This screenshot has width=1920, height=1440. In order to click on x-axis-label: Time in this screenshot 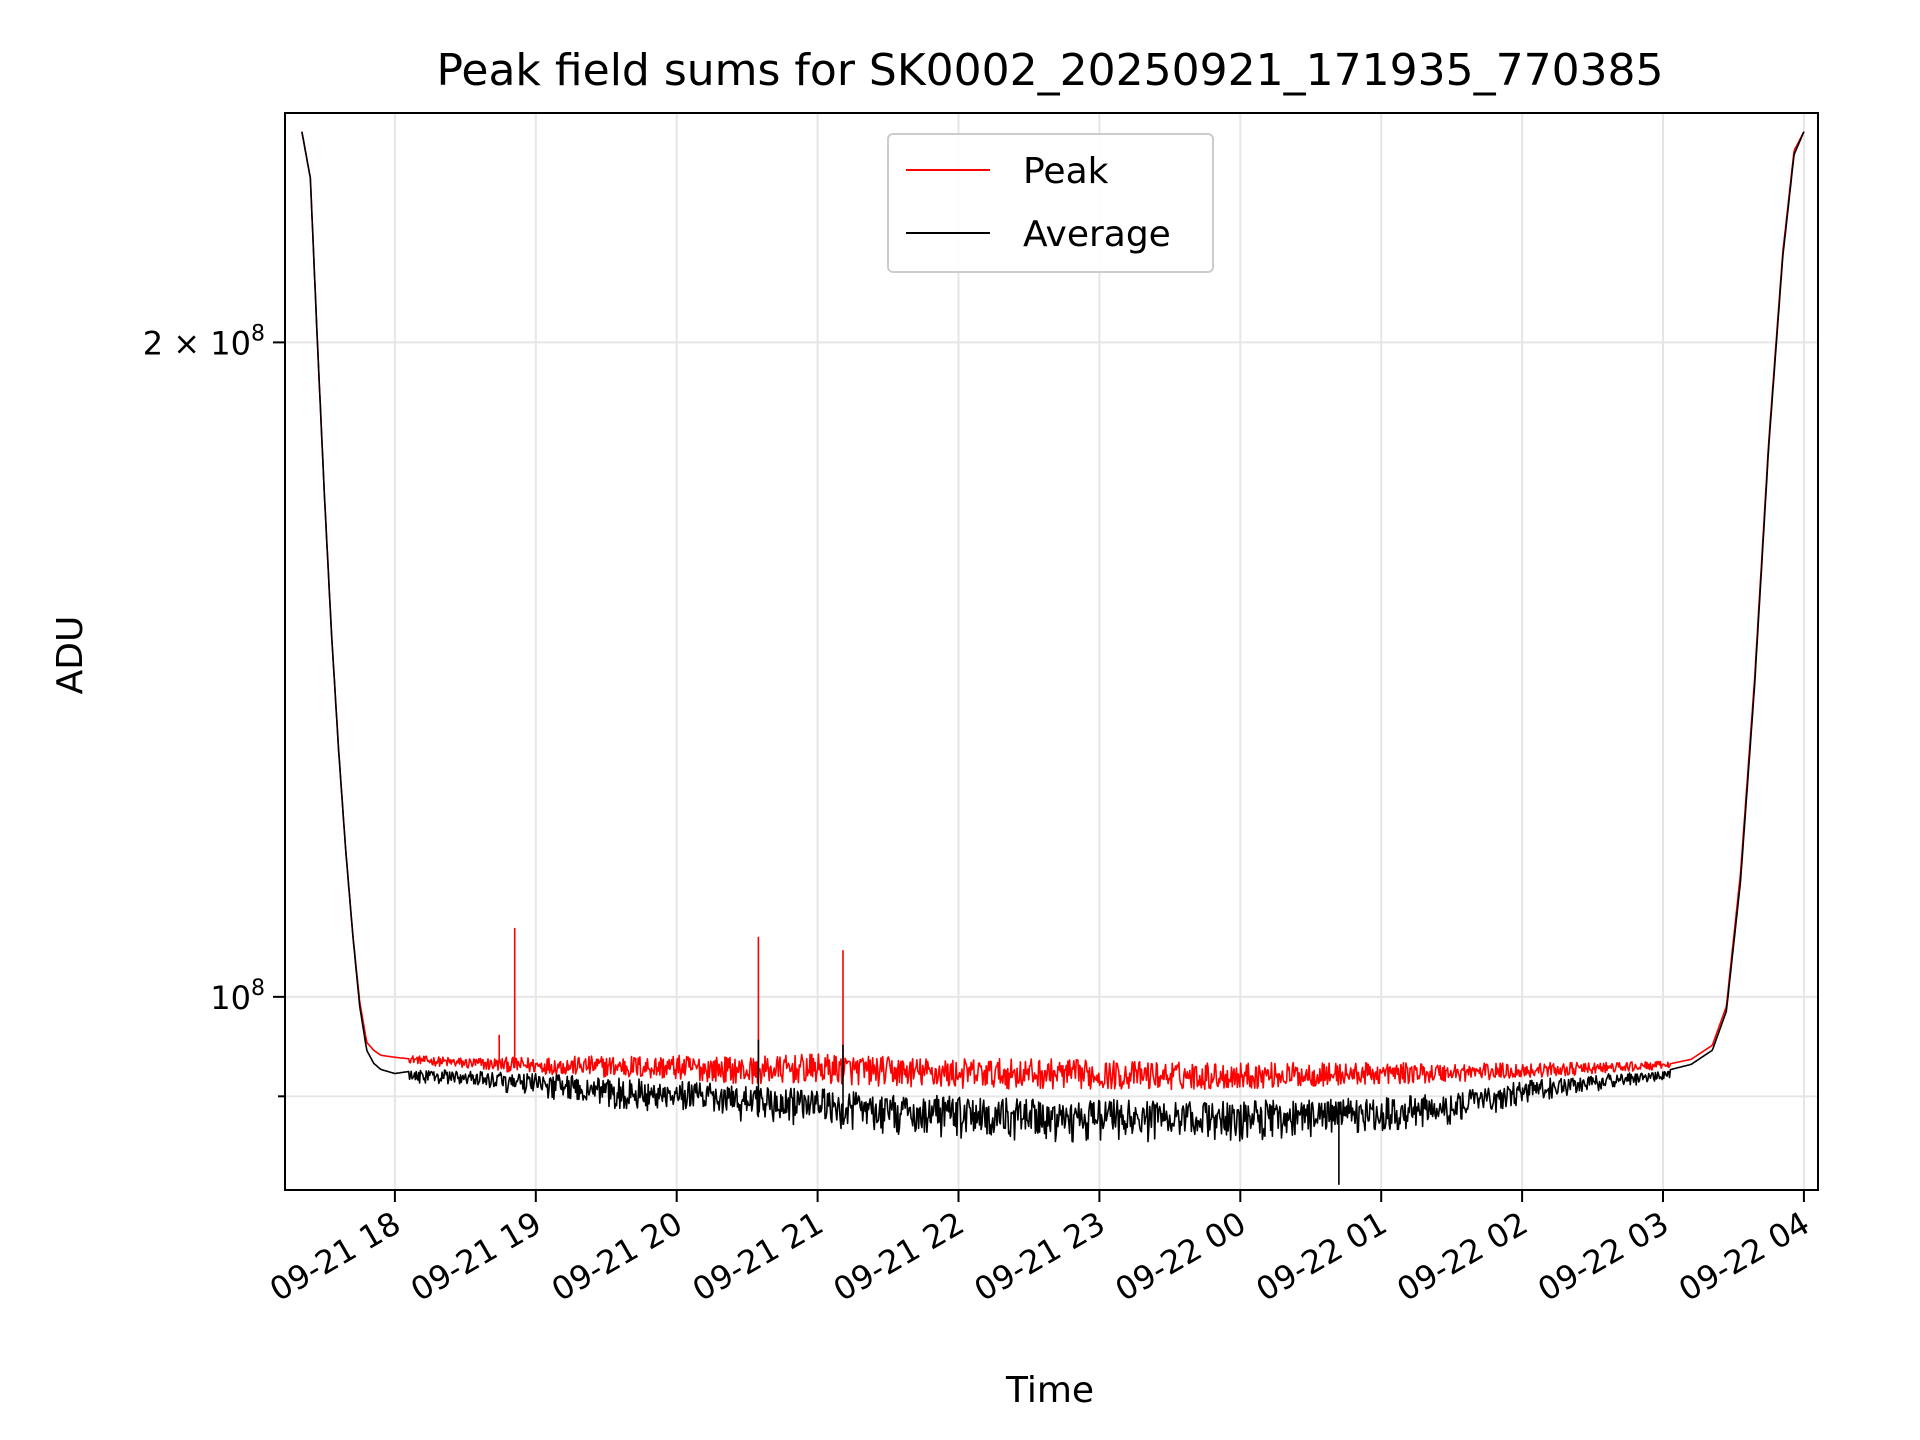, I will do `click(1049, 1390)`.